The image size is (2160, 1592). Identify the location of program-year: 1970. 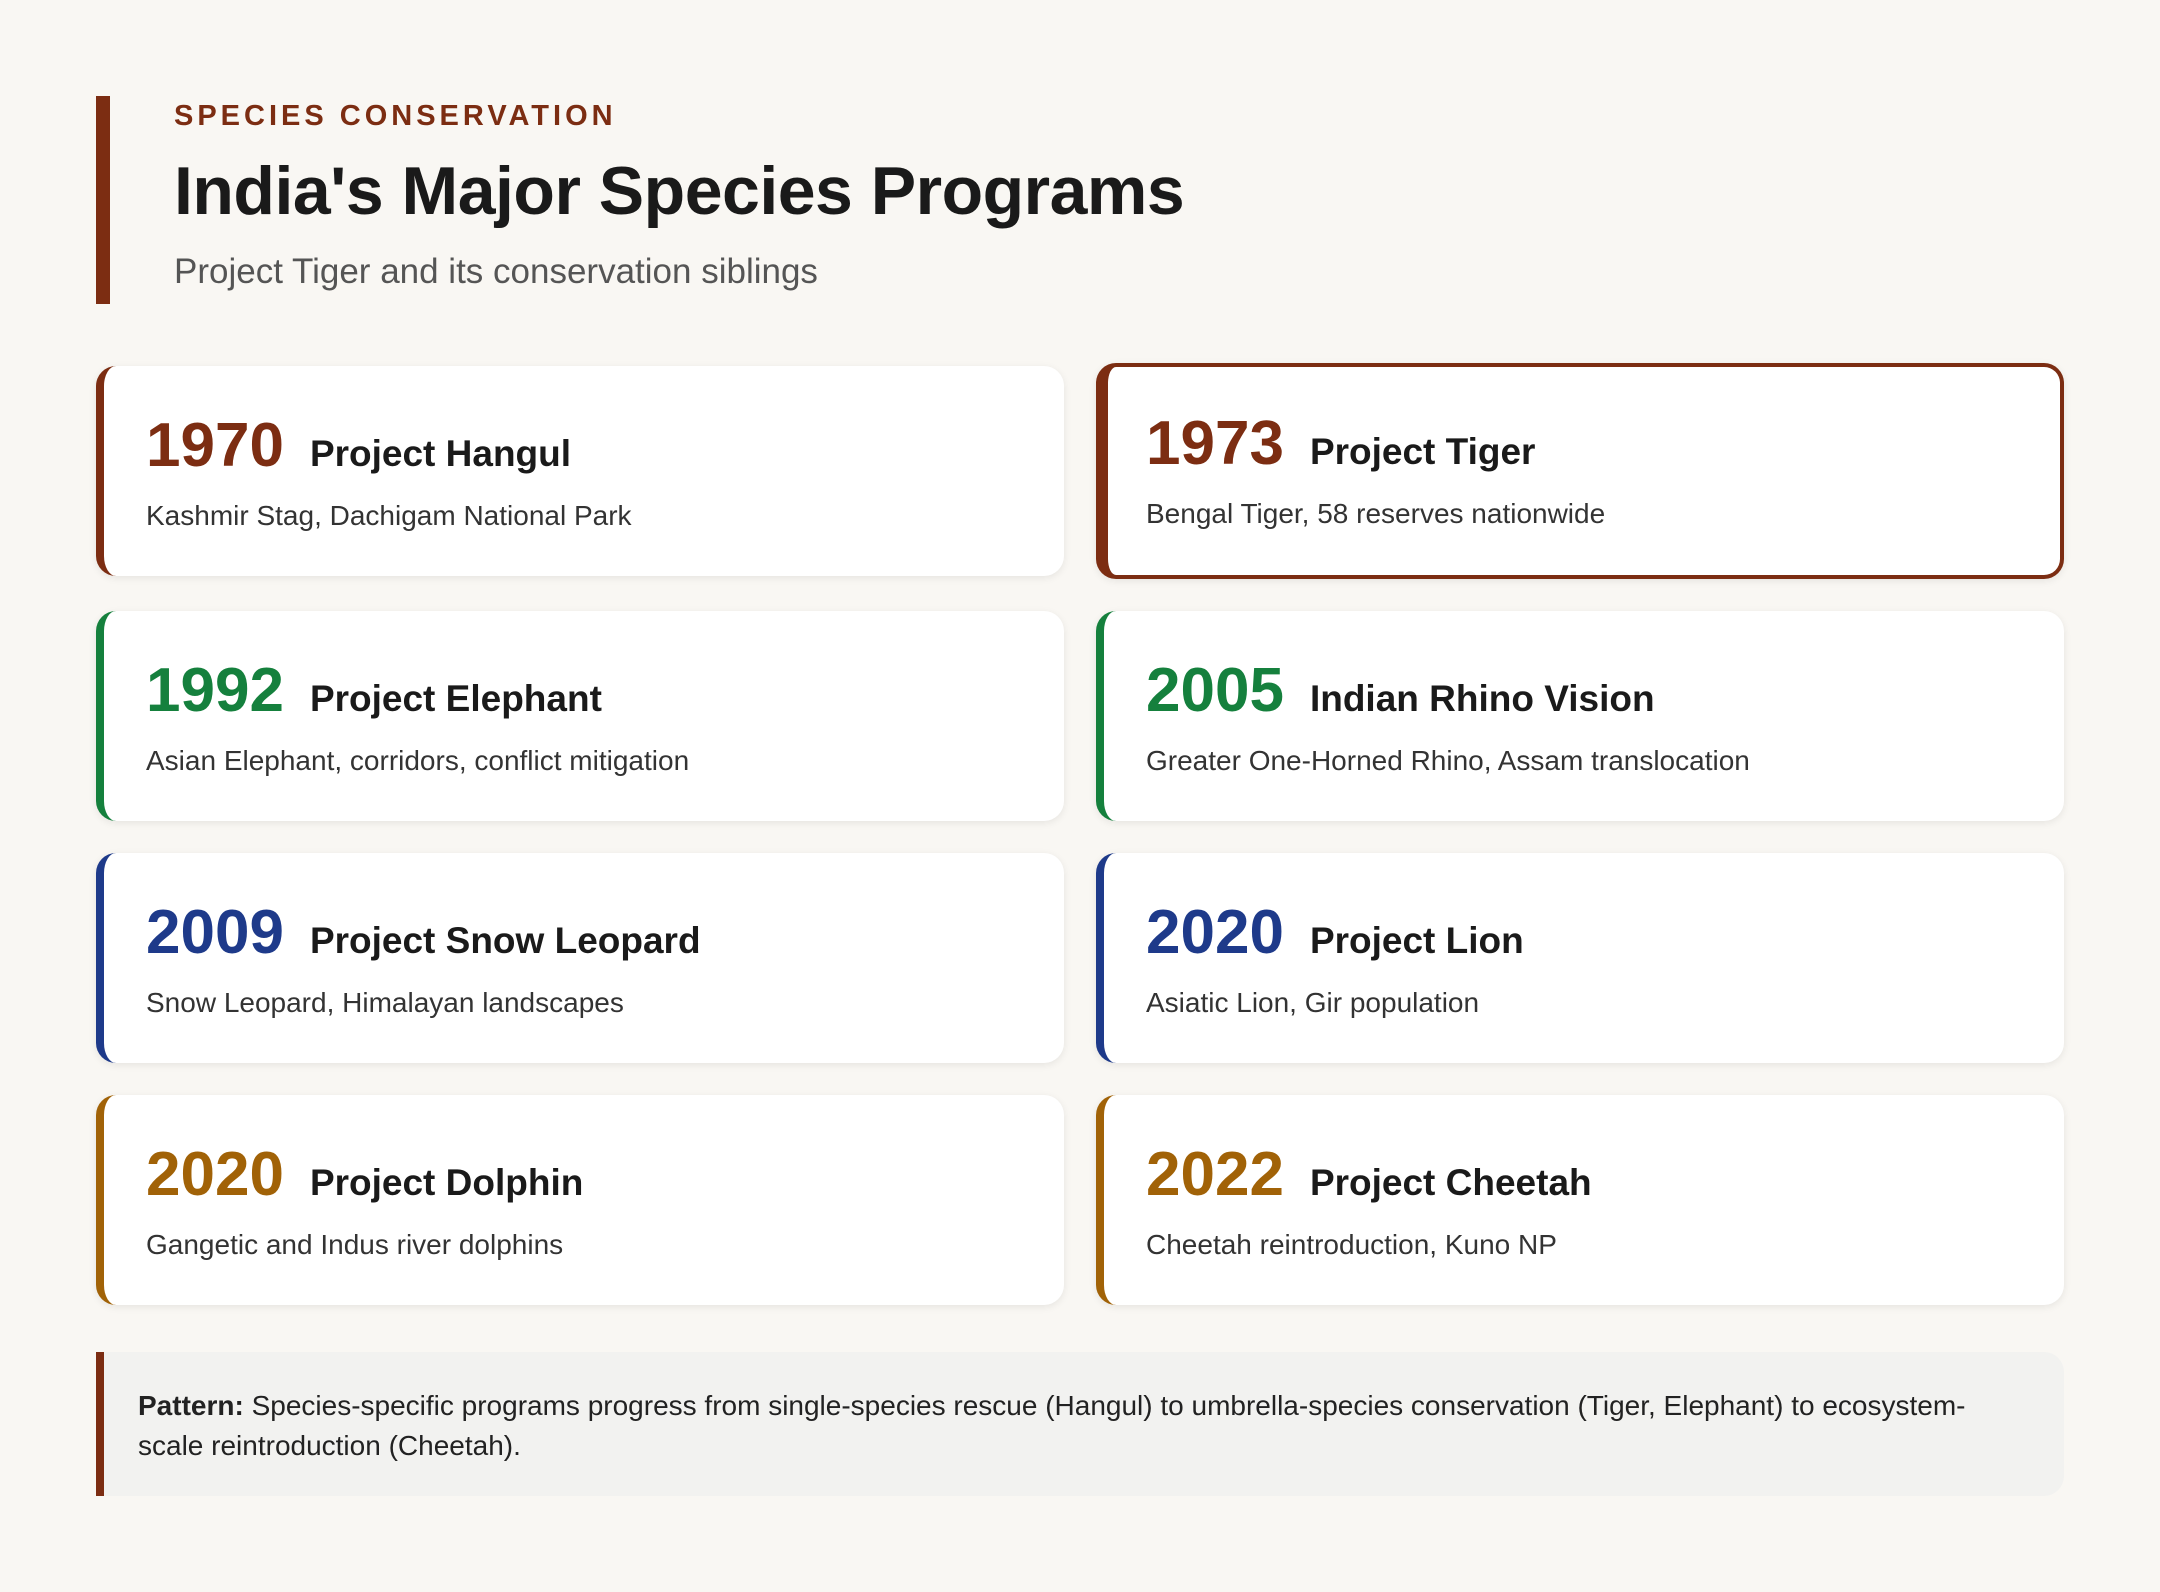
(215, 445).